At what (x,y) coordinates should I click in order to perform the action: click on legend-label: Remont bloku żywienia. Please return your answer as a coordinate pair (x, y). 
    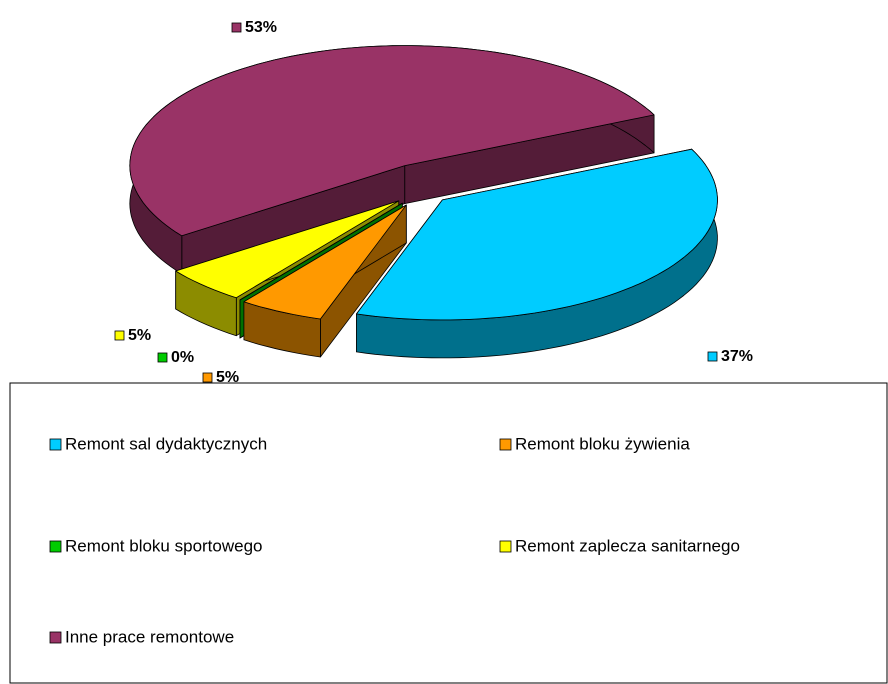
    Looking at the image, I should click on (602, 443).